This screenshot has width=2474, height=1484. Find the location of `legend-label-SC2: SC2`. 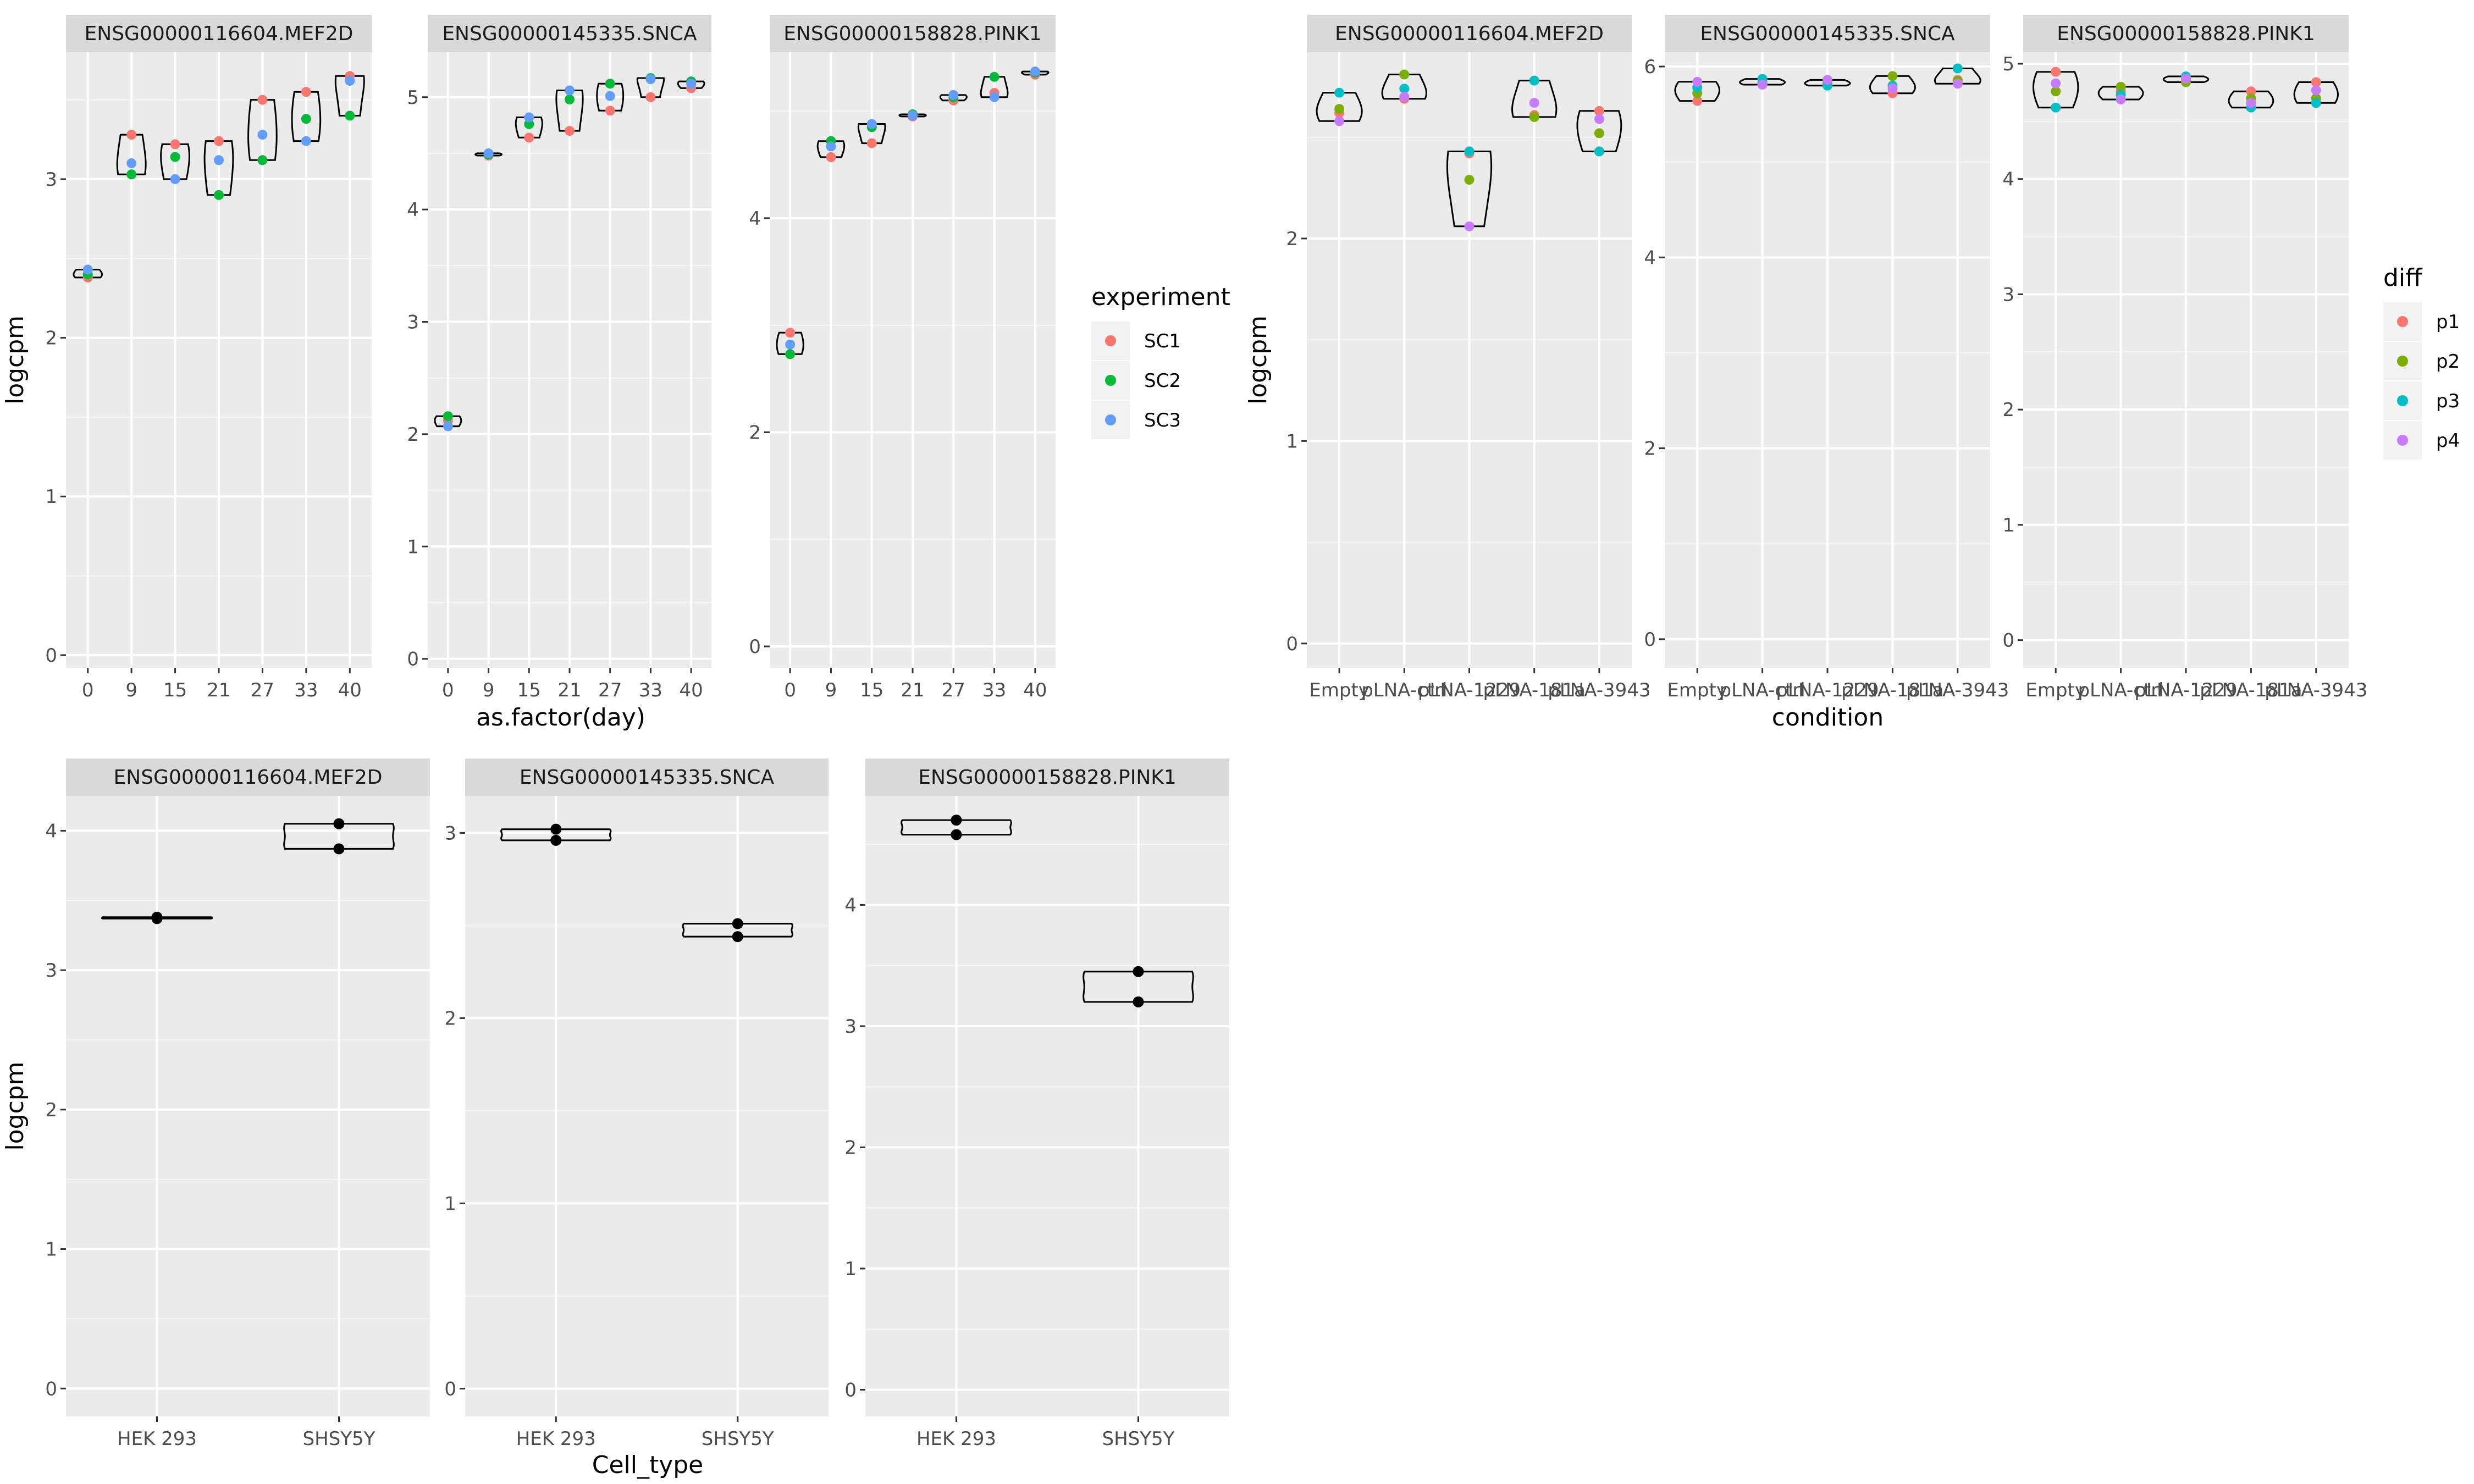

legend-label-SC2: SC2 is located at coordinates (1162, 381).